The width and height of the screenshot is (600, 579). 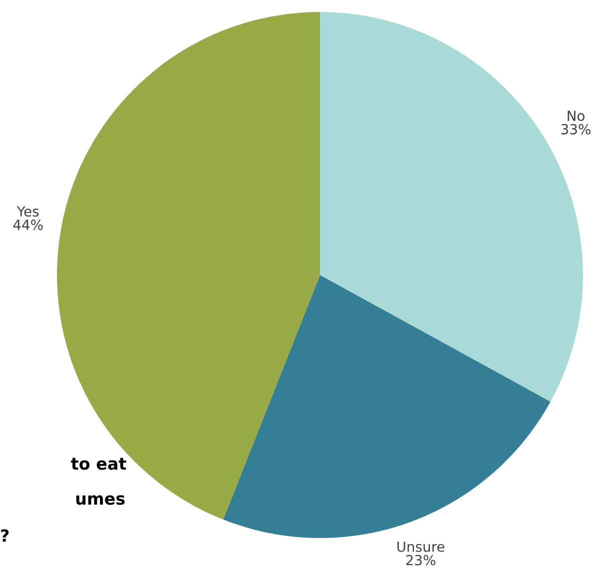 I want to click on data-label: 33%, so click(x=575, y=129).